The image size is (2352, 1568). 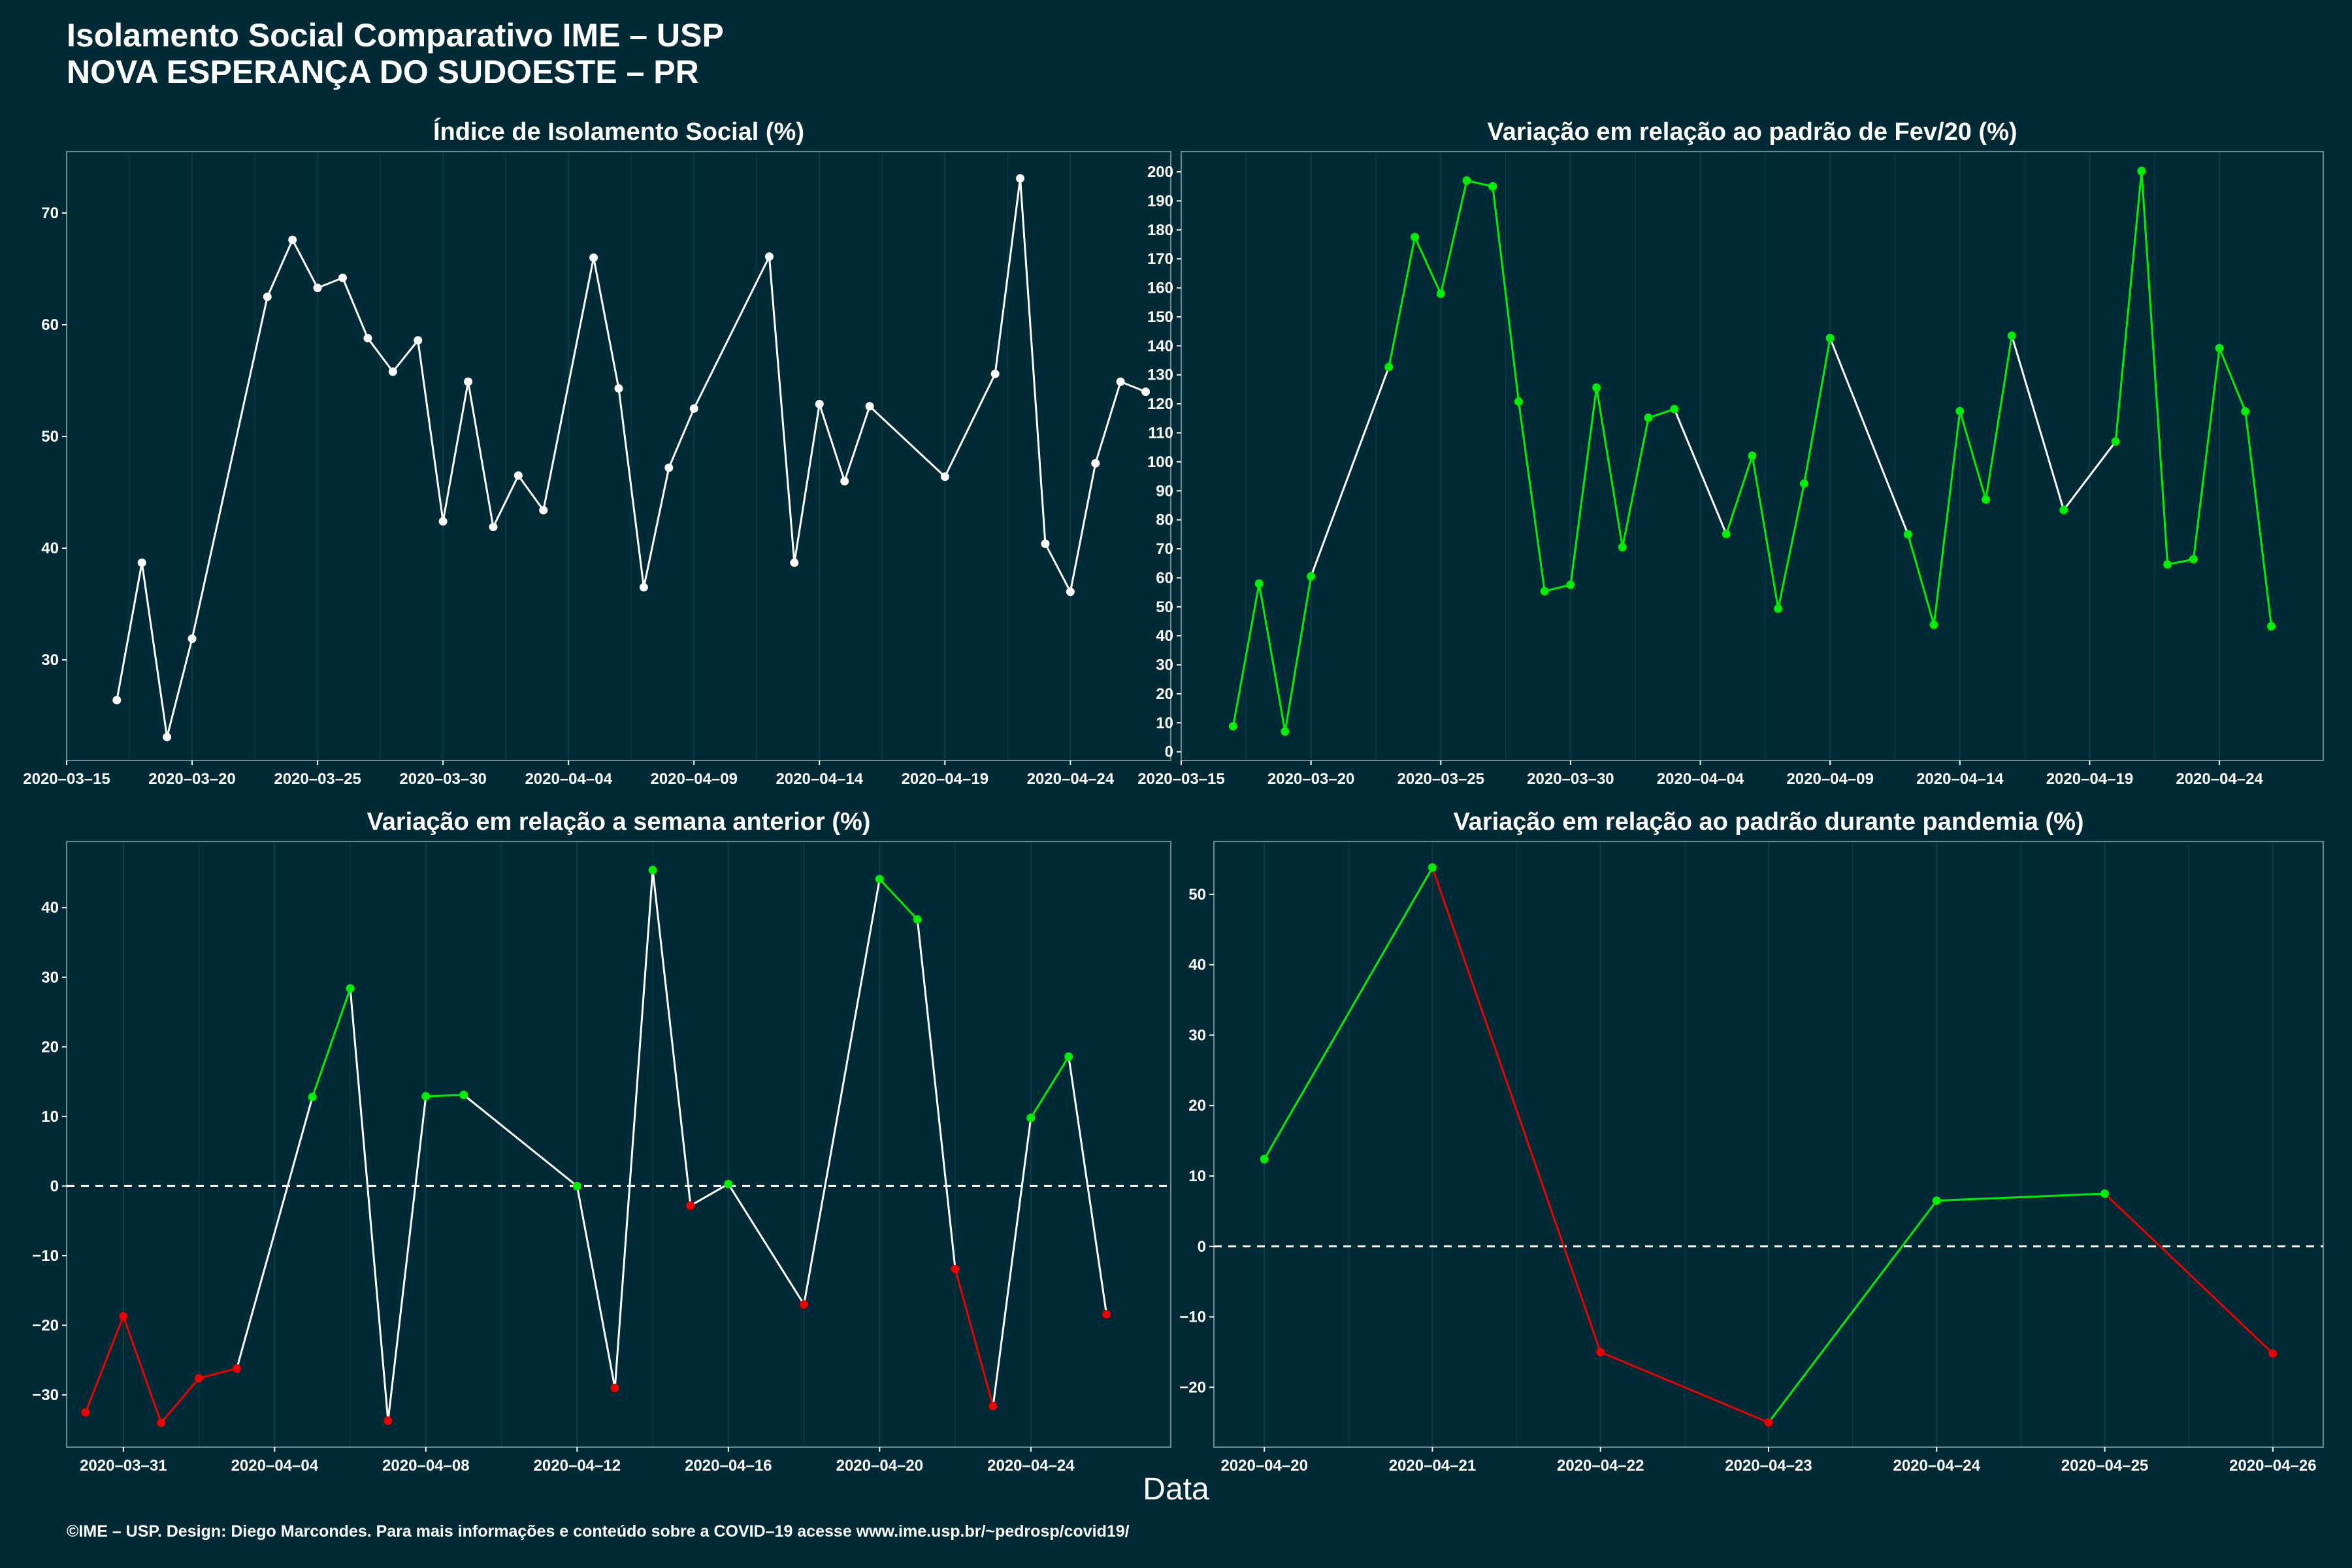 I want to click on y-tick-label: 60, so click(x=1164, y=578).